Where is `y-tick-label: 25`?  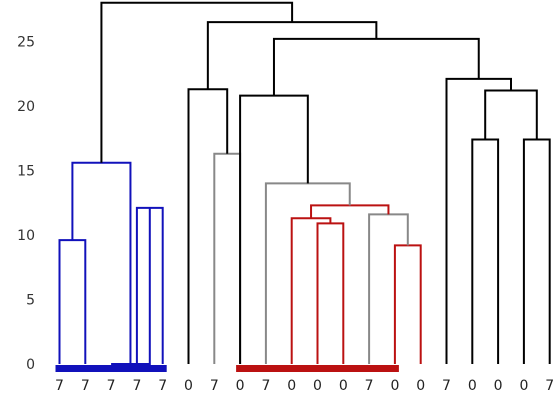
y-tick-label: 25 is located at coordinates (26, 43).